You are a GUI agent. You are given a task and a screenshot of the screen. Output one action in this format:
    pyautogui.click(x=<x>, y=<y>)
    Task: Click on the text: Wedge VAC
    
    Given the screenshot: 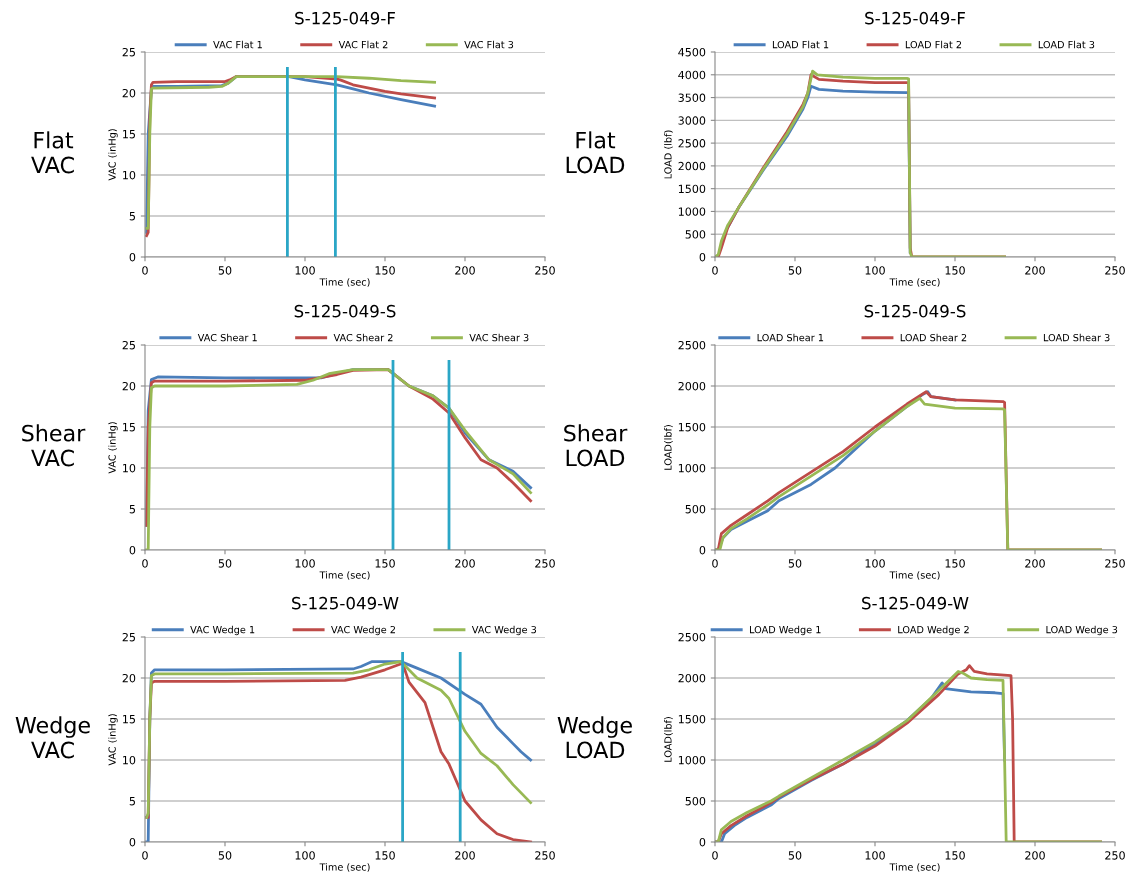 What is the action you would take?
    pyautogui.click(x=52, y=737)
    